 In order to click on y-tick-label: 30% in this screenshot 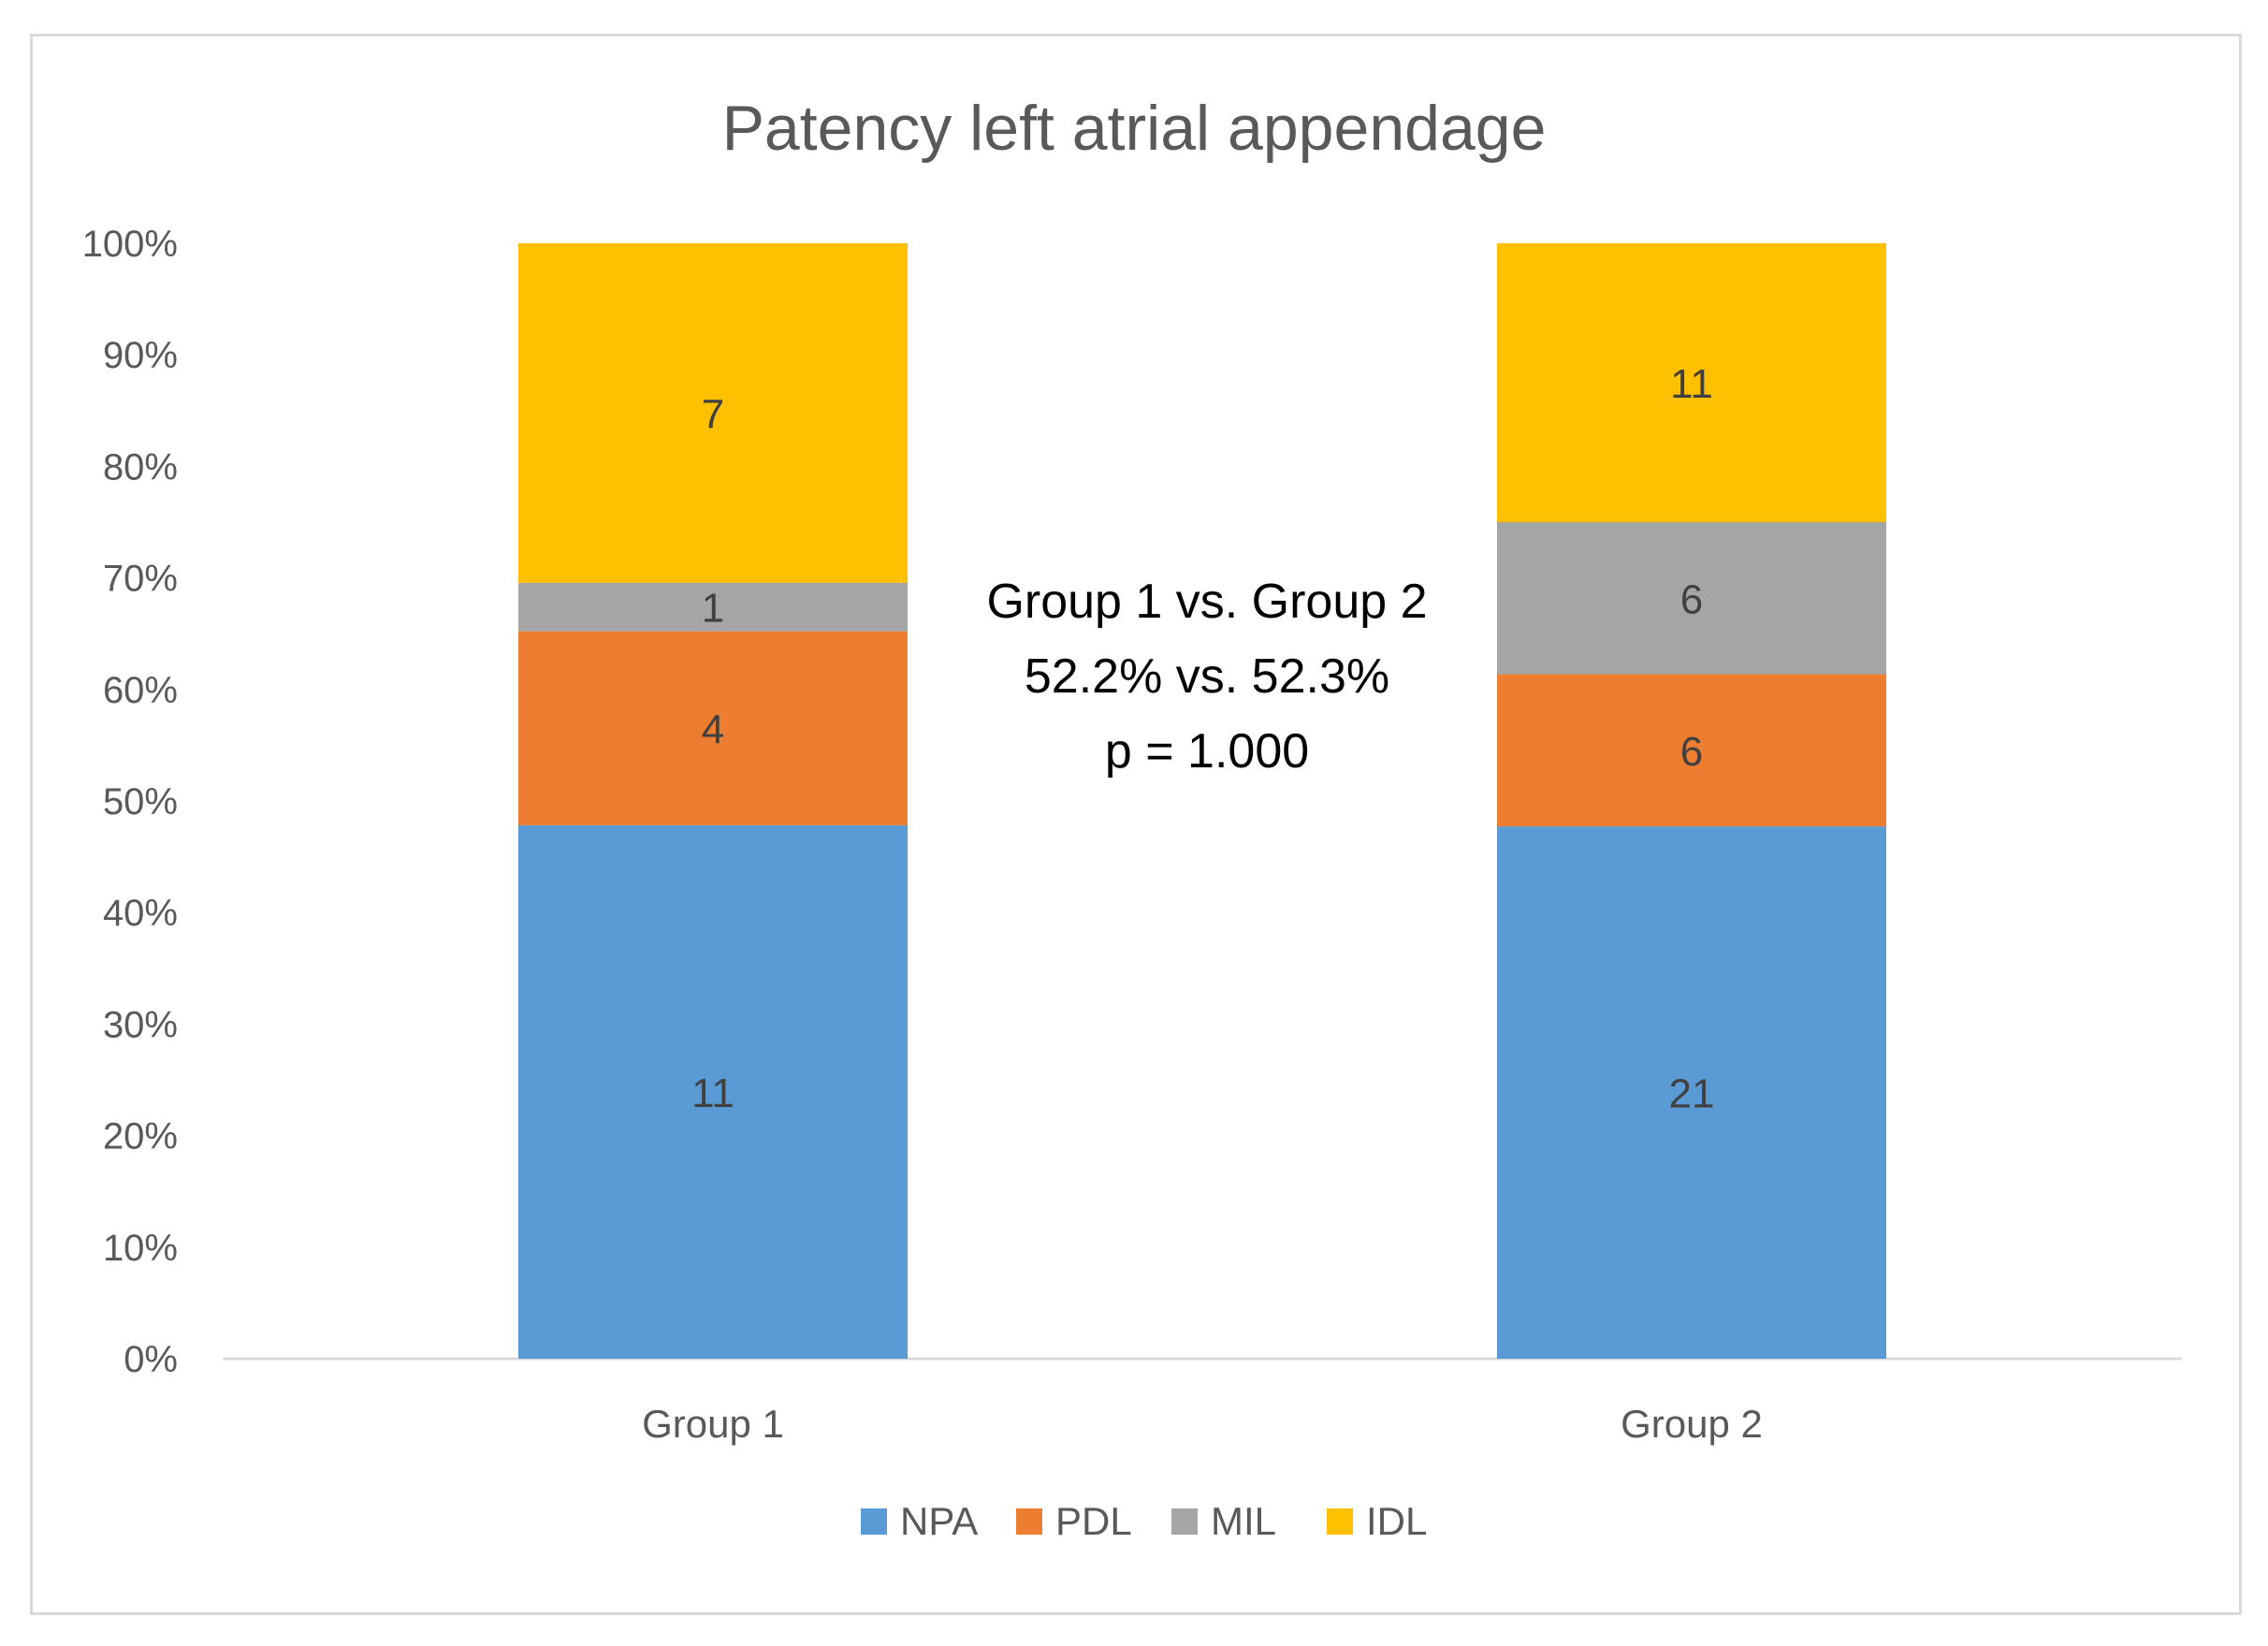, I will do `click(140, 1024)`.